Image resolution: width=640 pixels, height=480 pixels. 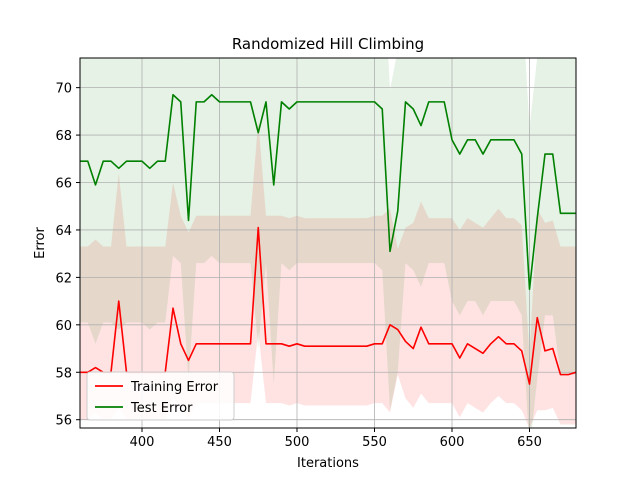 What do you see at coordinates (63, 136) in the screenshot?
I see `y-tick-label: 68` at bounding box center [63, 136].